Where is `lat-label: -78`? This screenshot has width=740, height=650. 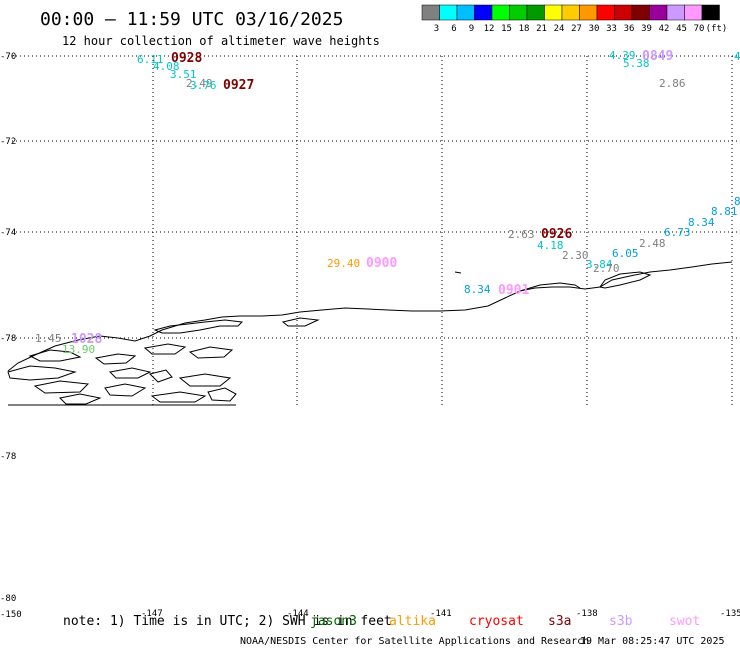 lat-label: -78 is located at coordinates (8, 339).